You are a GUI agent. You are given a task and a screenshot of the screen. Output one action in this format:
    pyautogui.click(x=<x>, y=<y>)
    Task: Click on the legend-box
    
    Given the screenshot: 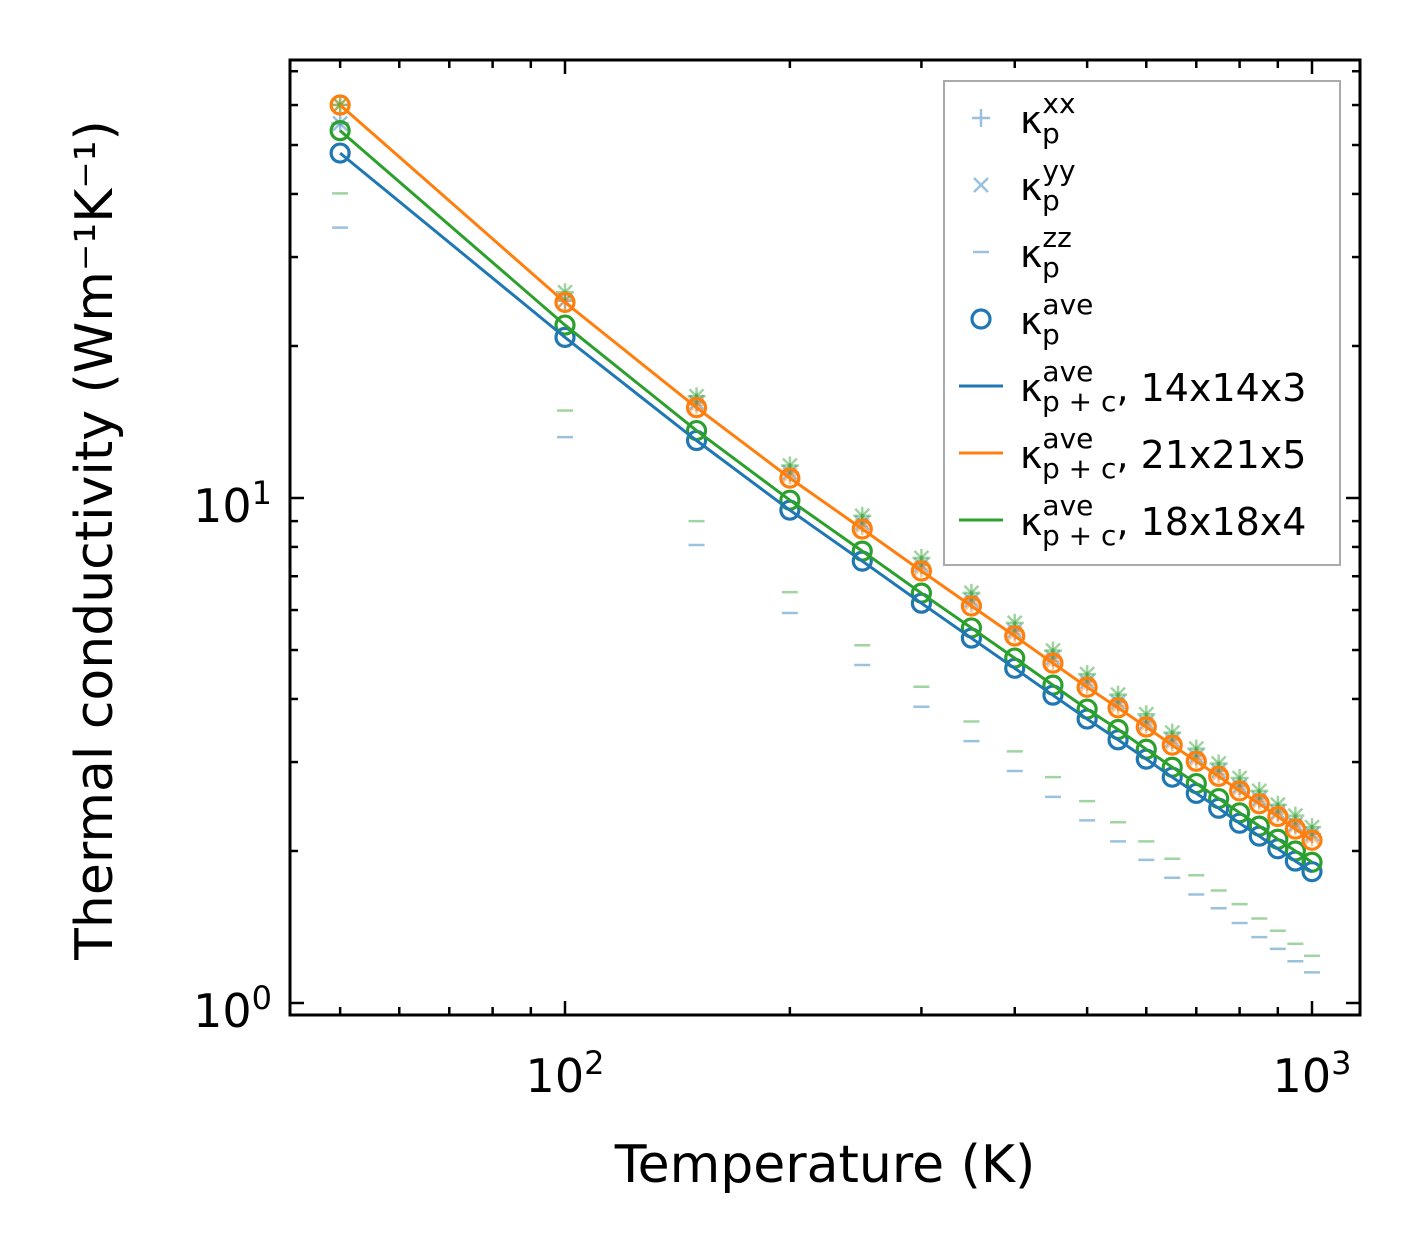 What is the action you would take?
    pyautogui.click(x=1142, y=323)
    